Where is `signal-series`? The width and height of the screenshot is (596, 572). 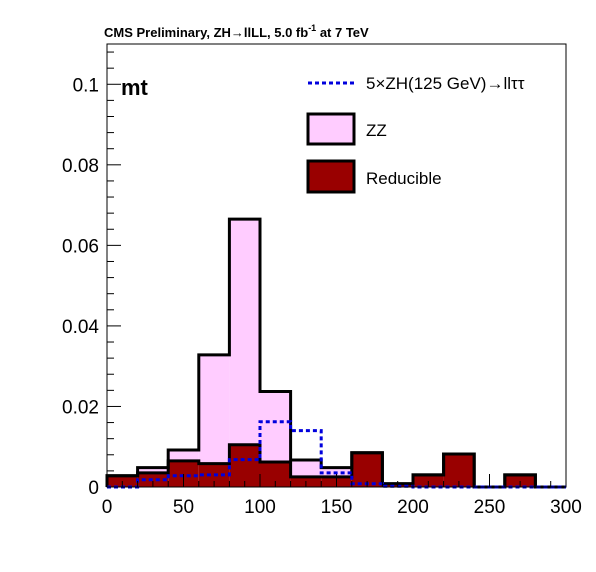
signal-series is located at coordinates (336, 454).